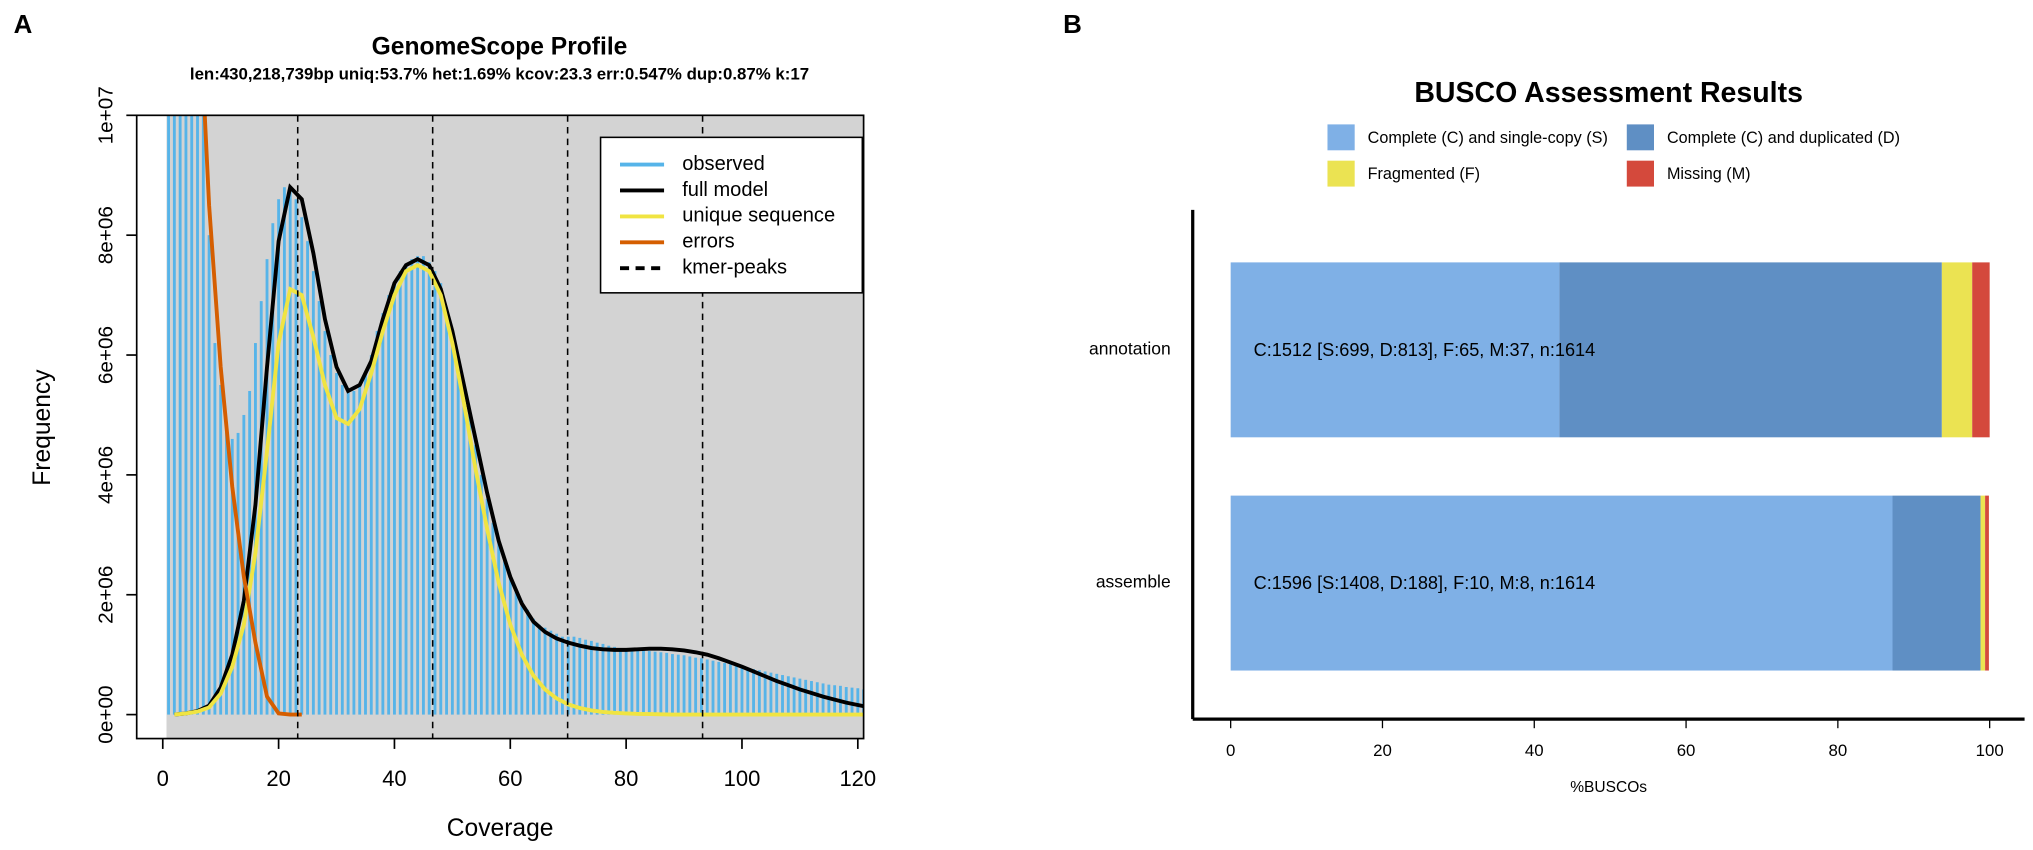  What do you see at coordinates (1424, 174) in the screenshot?
I see `legend-label: Fragmented (F)` at bounding box center [1424, 174].